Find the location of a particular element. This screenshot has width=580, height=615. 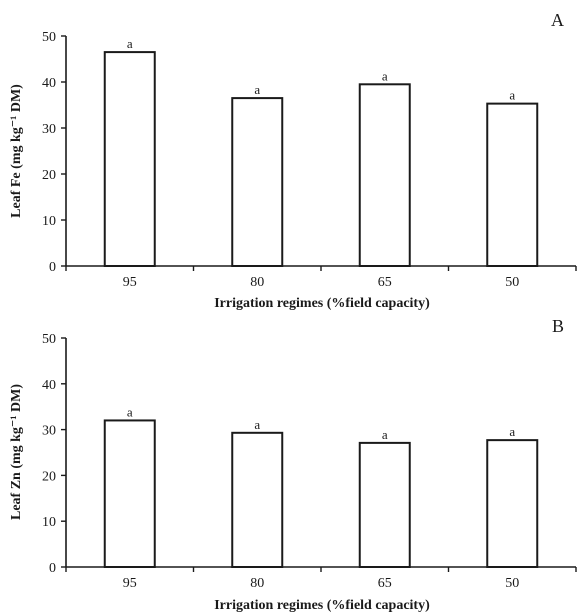

y-axis-title: Leaf Zn (mg kg⁻¹ DM) is located at coordinates (16, 452).